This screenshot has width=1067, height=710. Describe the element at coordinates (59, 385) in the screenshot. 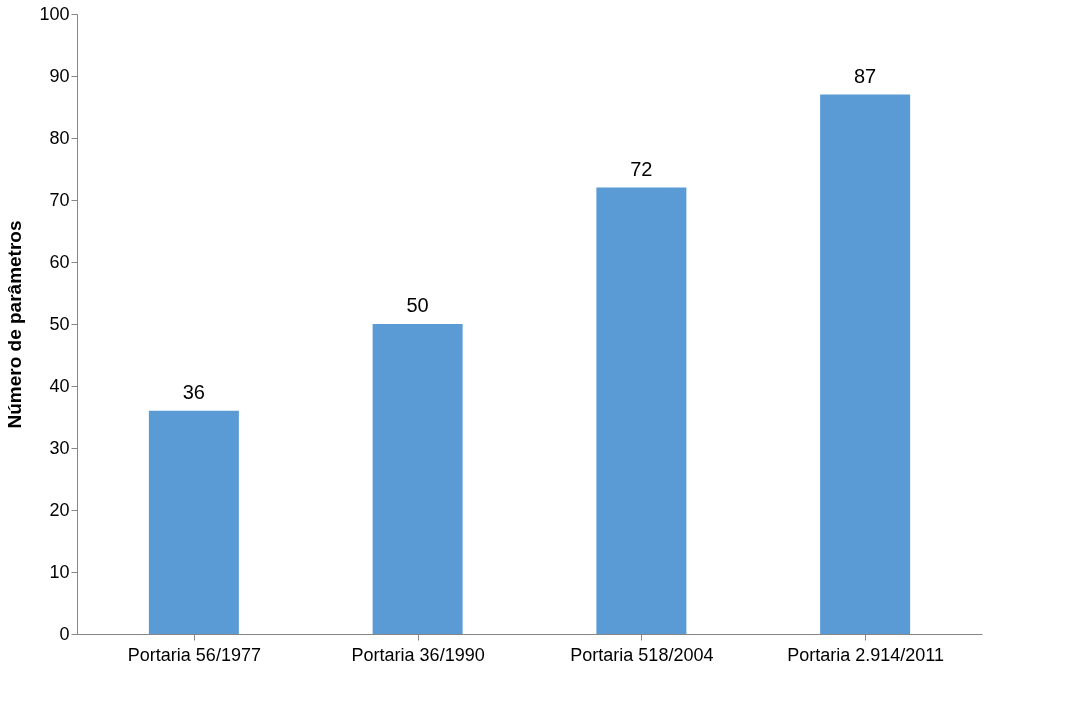

I see `y-tick-label: 40` at that location.